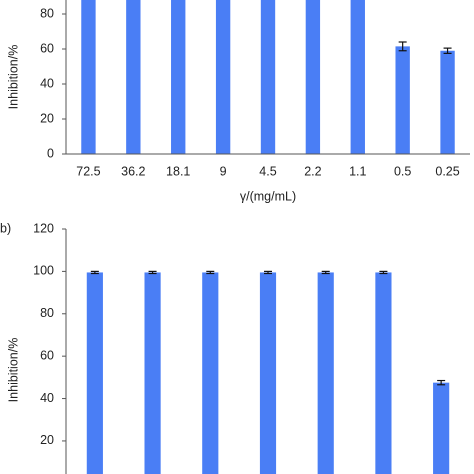  What do you see at coordinates (43, 271) in the screenshot?
I see `y-tick-label: 100` at bounding box center [43, 271].